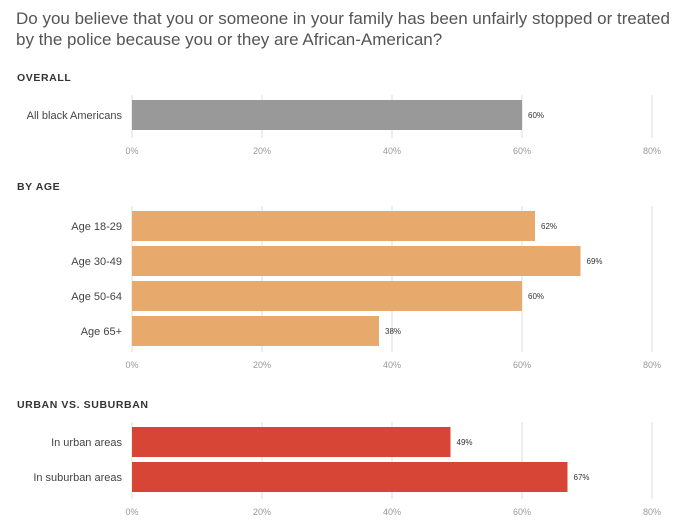 This screenshot has width=677, height=532. Describe the element at coordinates (44, 78) in the screenshot. I see `section-heading-overall: OVERALL` at that location.